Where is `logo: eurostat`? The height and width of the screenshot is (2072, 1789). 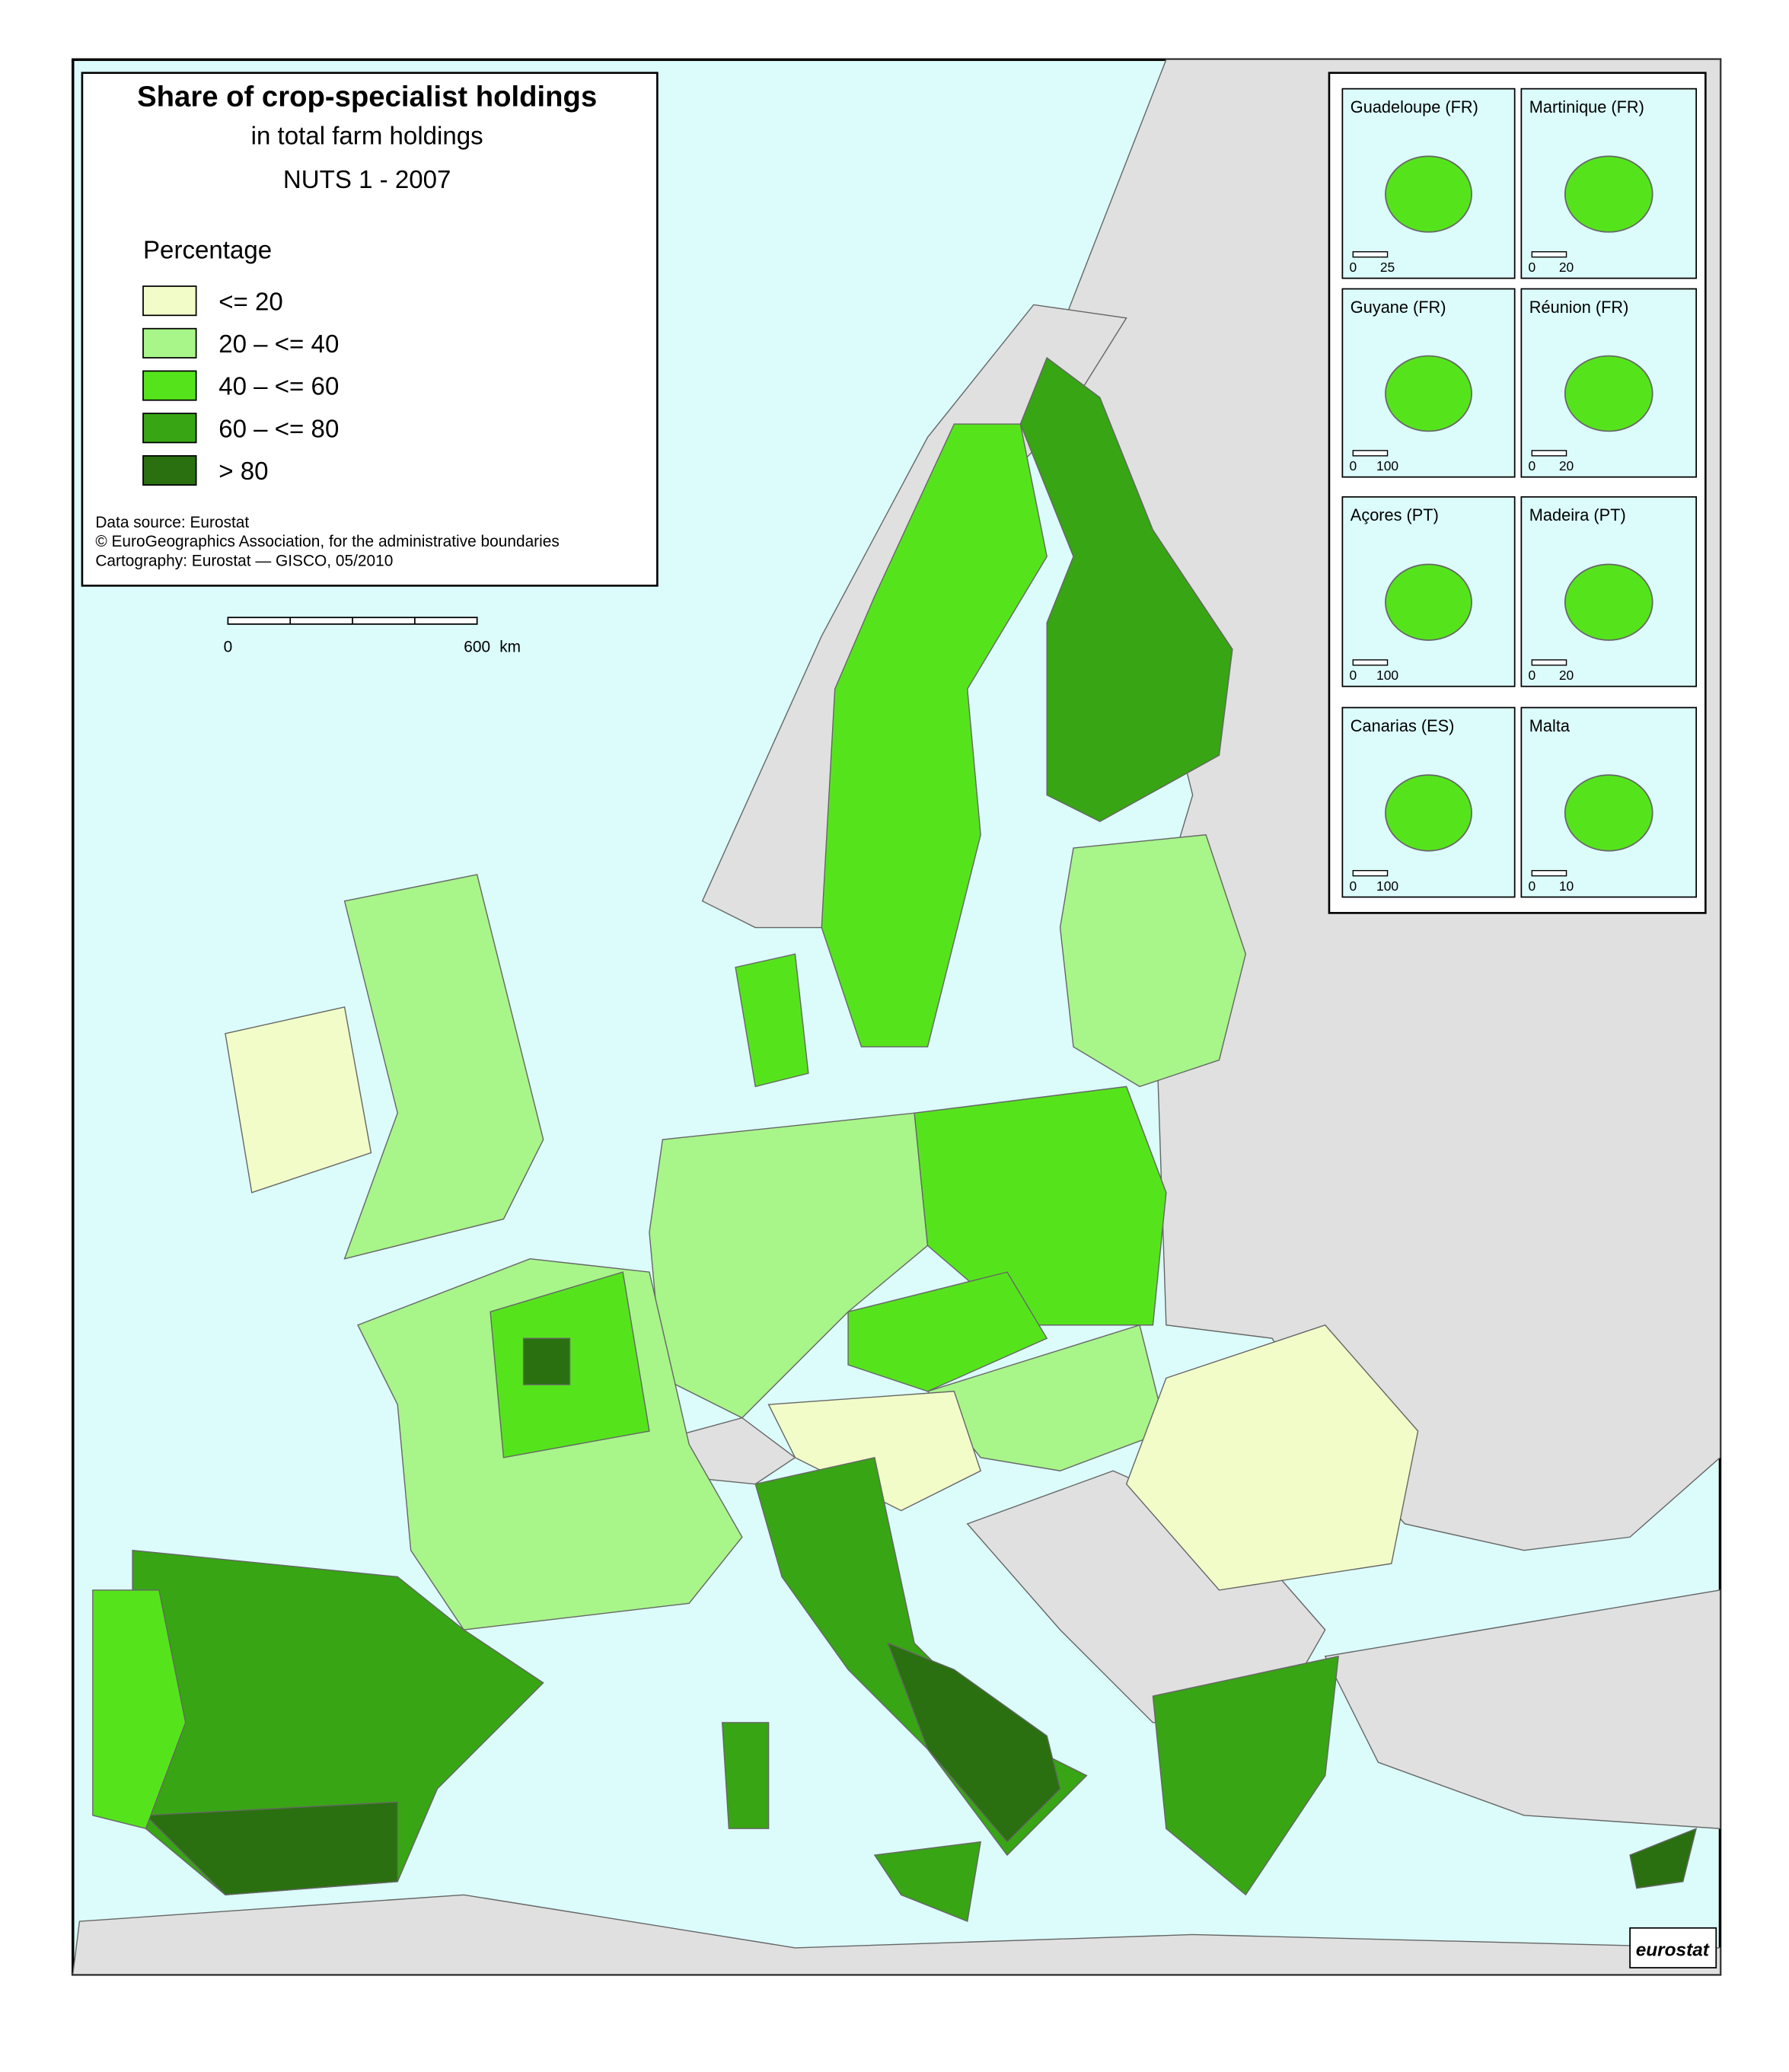 logo: eurostat is located at coordinates (1673, 1950).